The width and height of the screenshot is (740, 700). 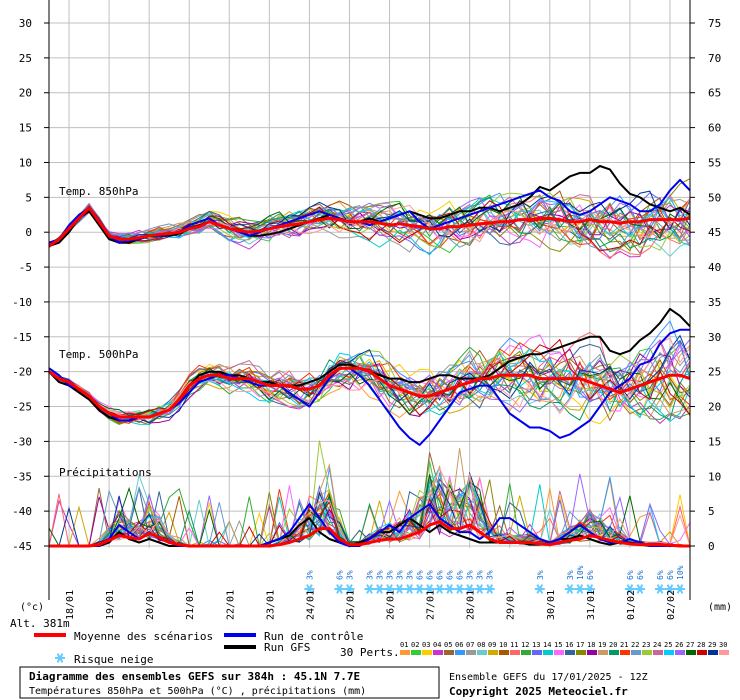 What do you see at coordinates (590, 575) in the screenshot?
I see `snow-risk-label-19: 6%` at bounding box center [590, 575].